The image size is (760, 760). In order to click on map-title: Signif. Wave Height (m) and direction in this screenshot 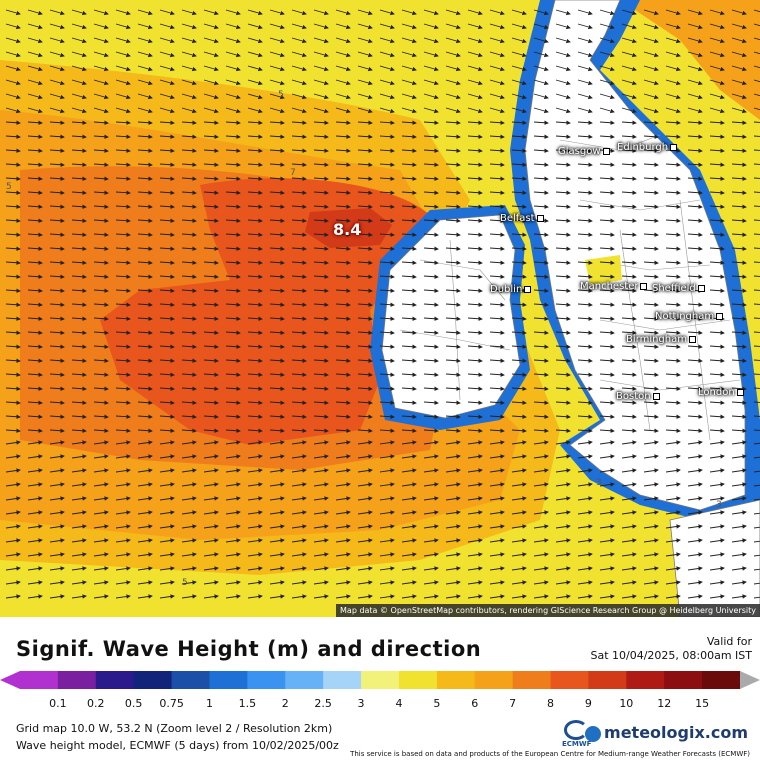, I will do `click(249, 649)`.